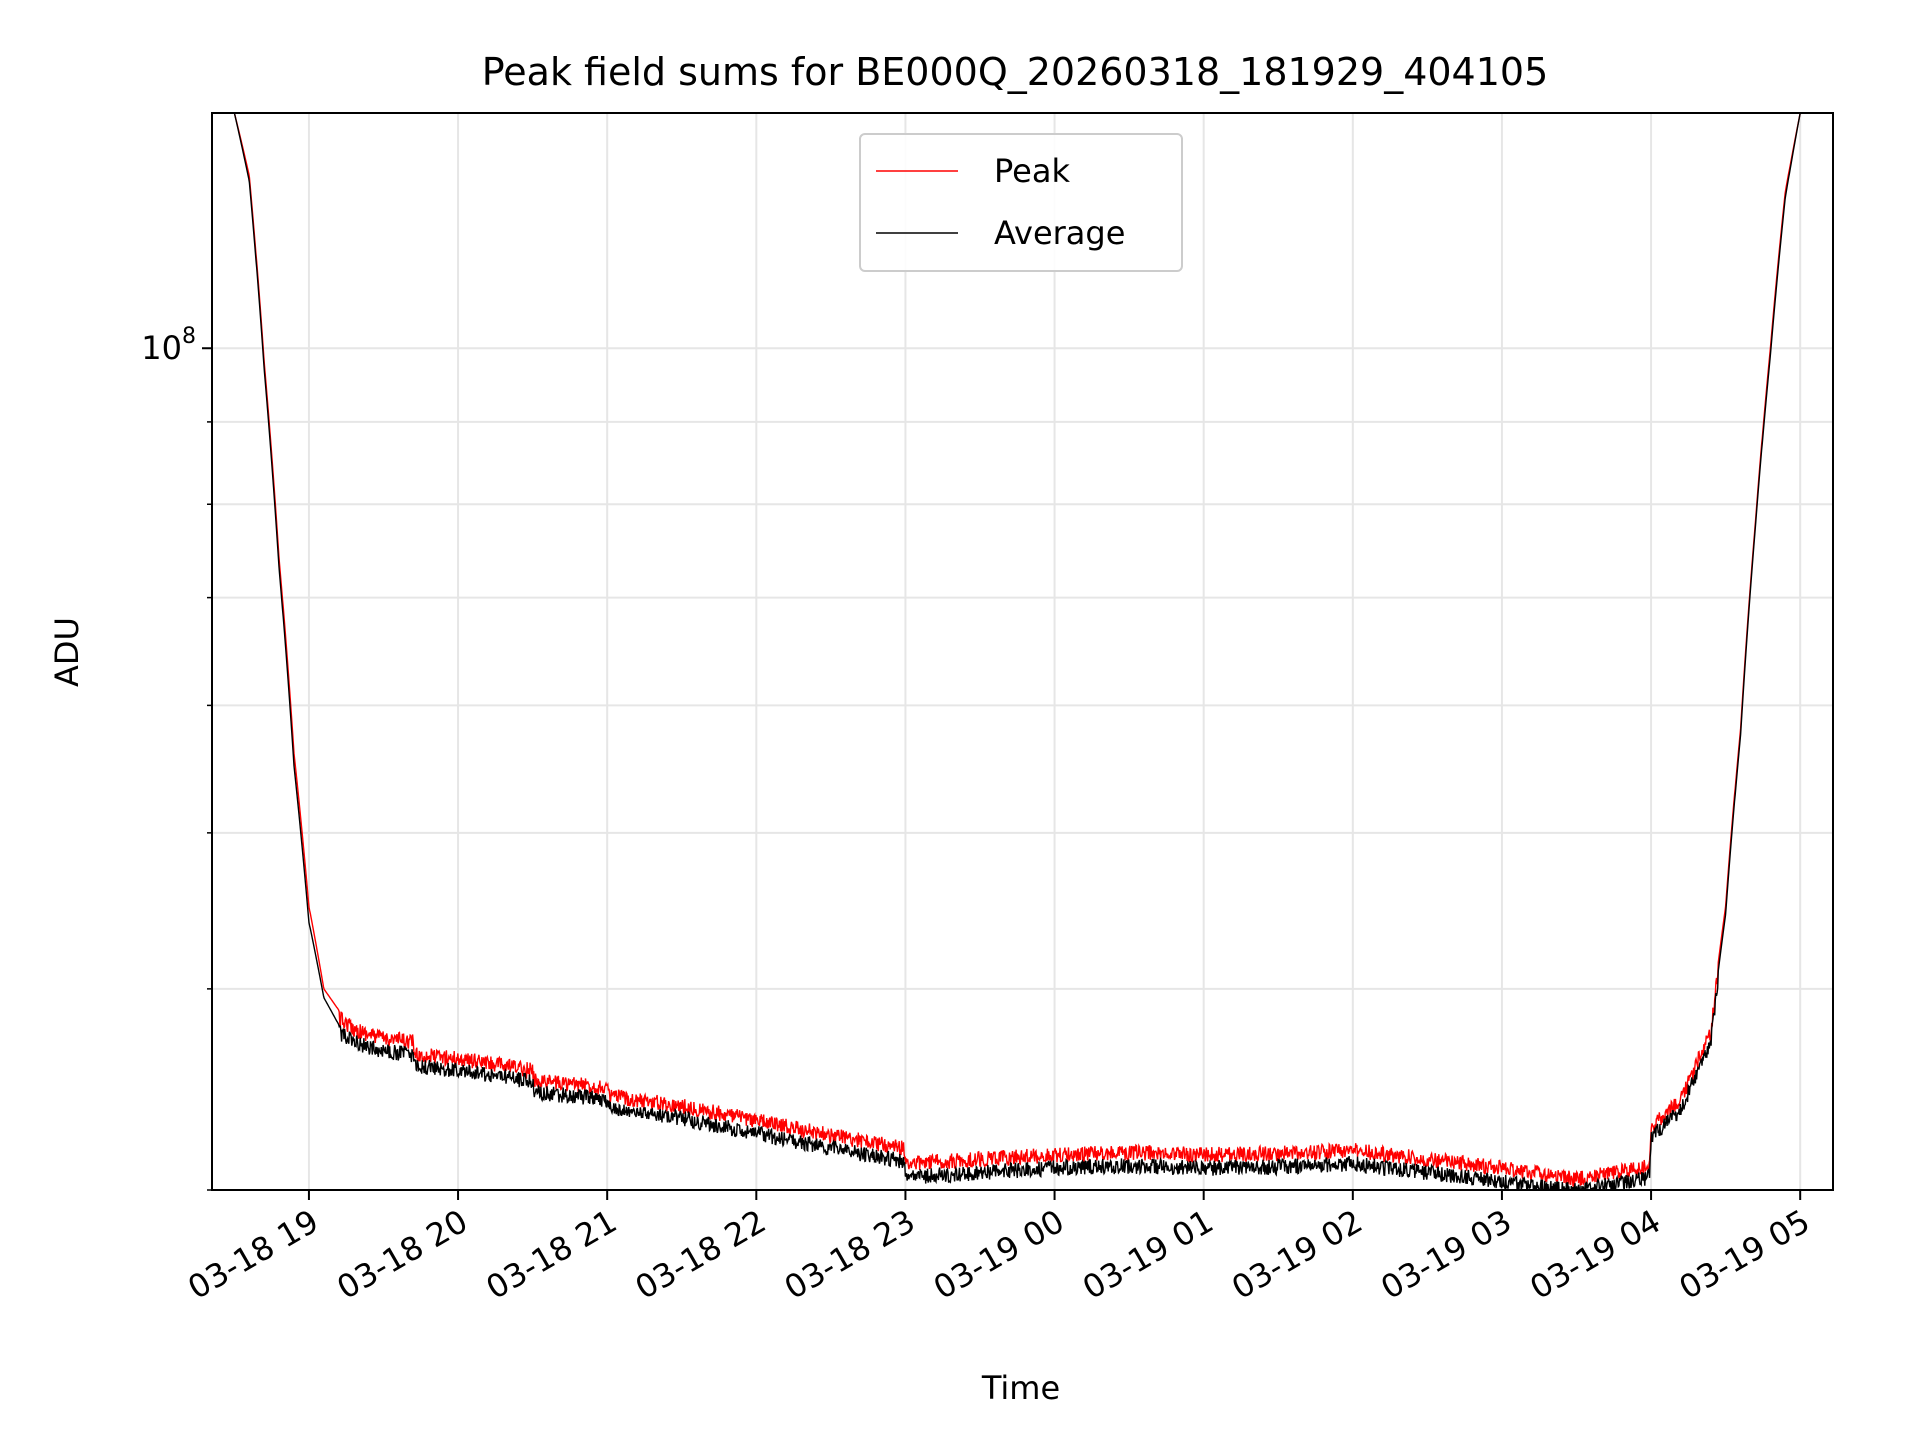 This screenshot has width=1920, height=1440. I want to click on x-axis-label: Time, so click(1020, 1388).